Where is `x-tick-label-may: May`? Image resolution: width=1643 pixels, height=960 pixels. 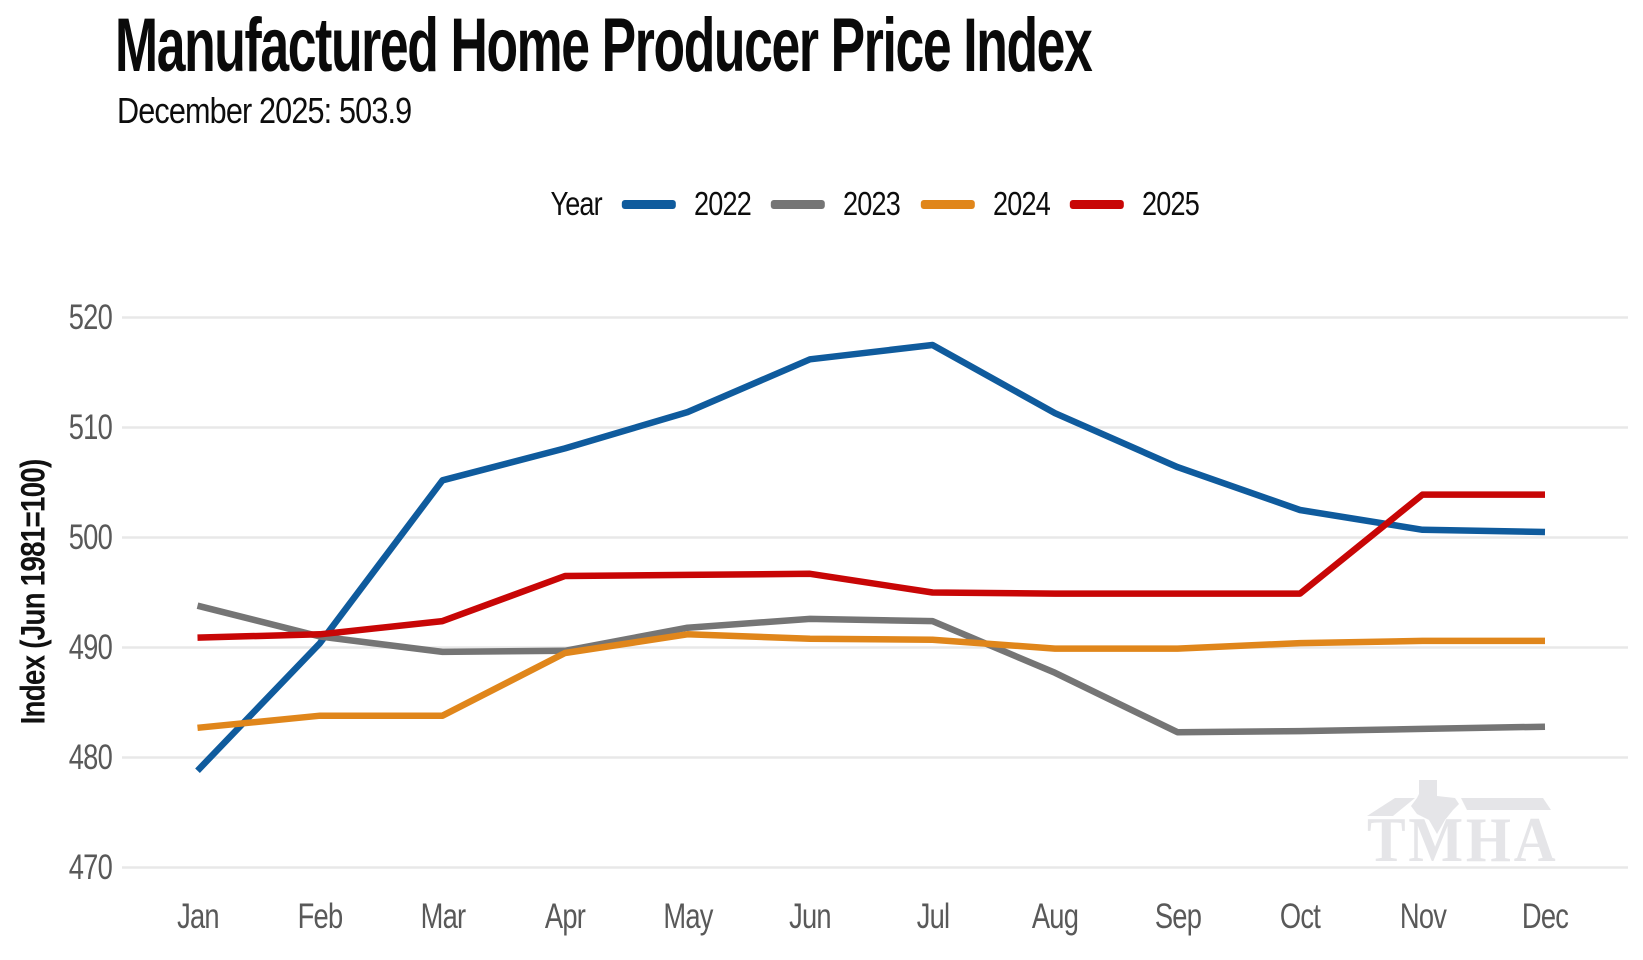
x-tick-label-may: May is located at coordinates (687, 916).